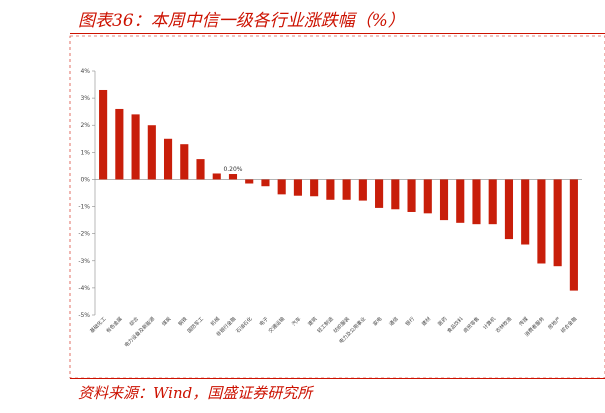 The width and height of the screenshot is (605, 413). I want to click on y-tick-label: -4%, so click(84, 288).